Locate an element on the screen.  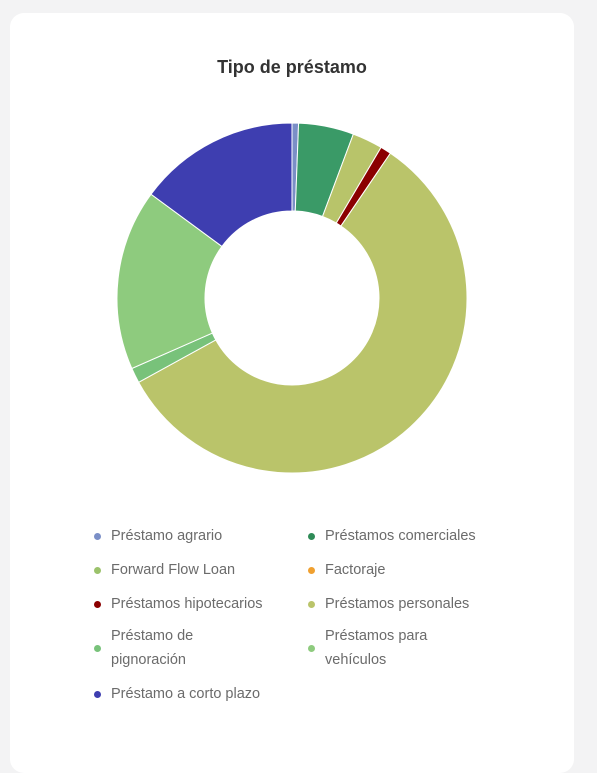
legend-item: Préstamo a corto plazo is located at coordinates (177, 694).